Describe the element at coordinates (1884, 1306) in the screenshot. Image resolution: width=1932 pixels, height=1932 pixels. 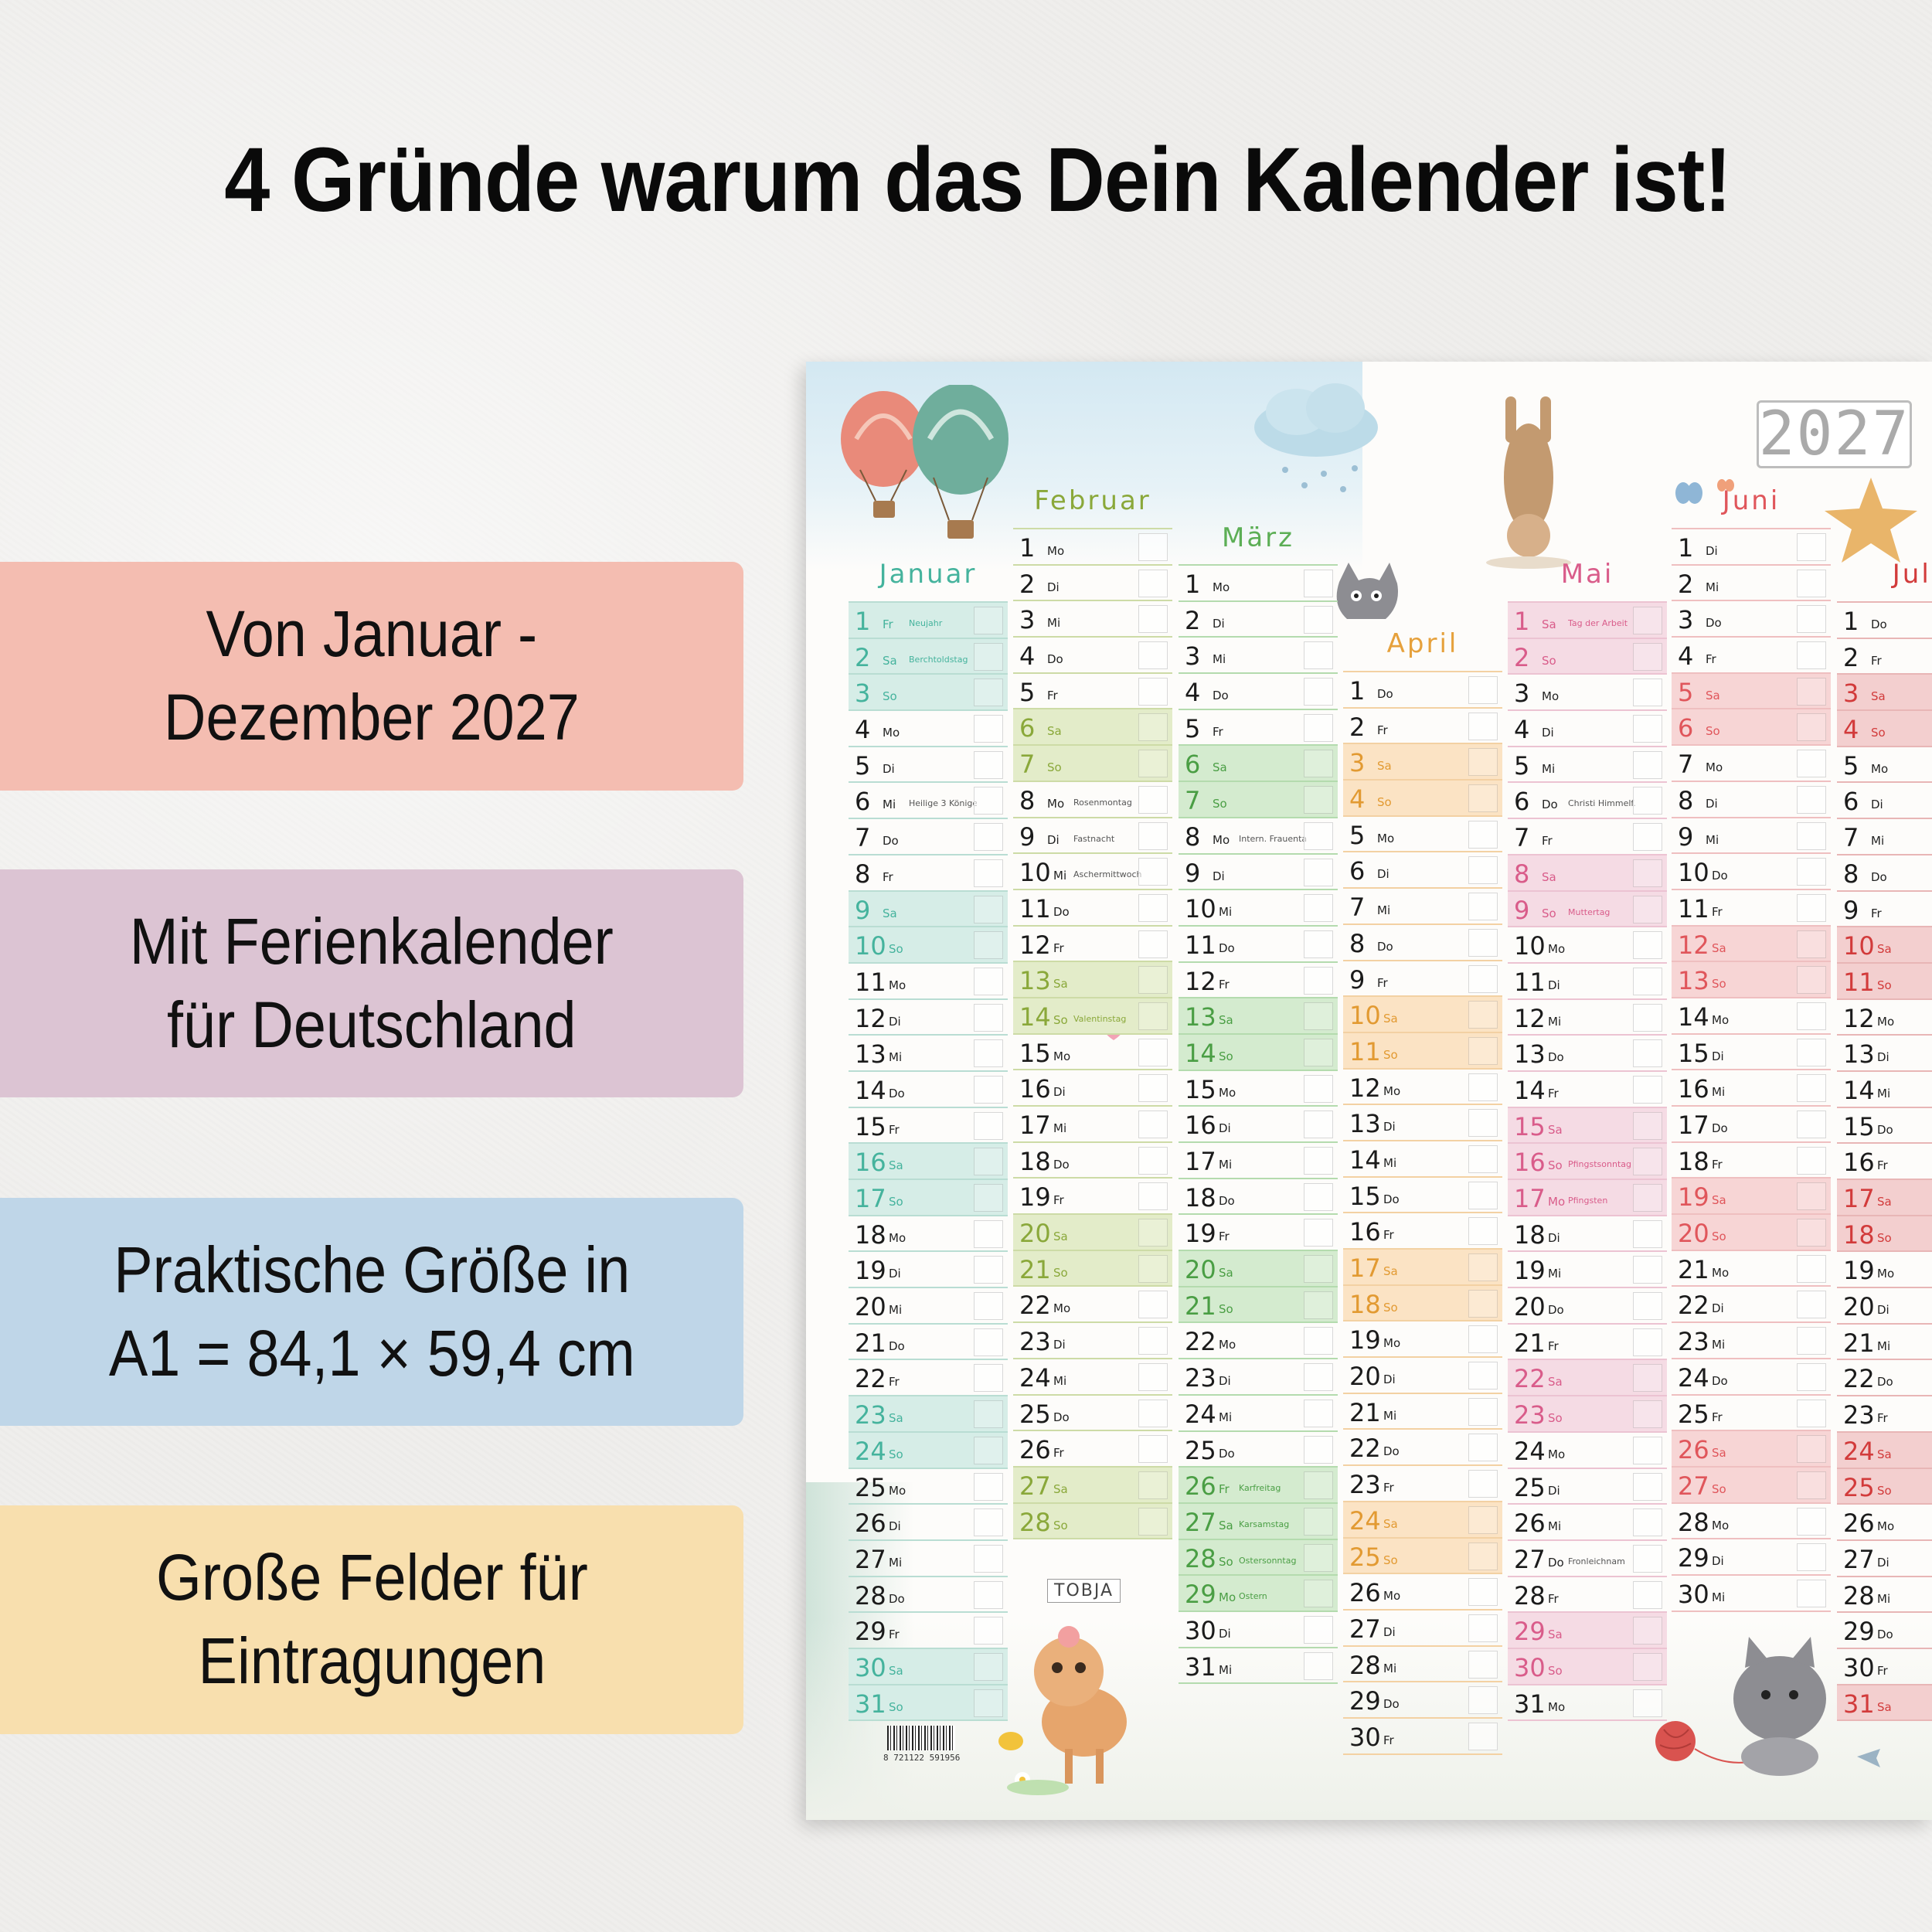
I see `day-row: 20 Di` at that location.